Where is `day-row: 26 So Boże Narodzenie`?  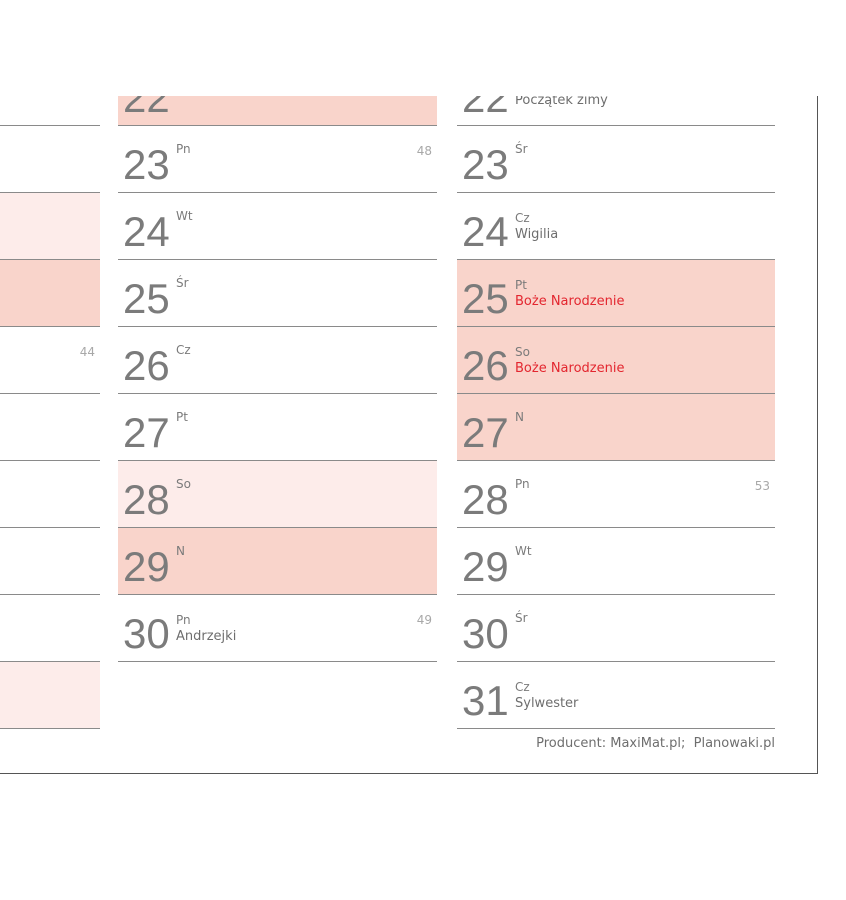 day-row: 26 So Boże Narodzenie is located at coordinates (616, 360).